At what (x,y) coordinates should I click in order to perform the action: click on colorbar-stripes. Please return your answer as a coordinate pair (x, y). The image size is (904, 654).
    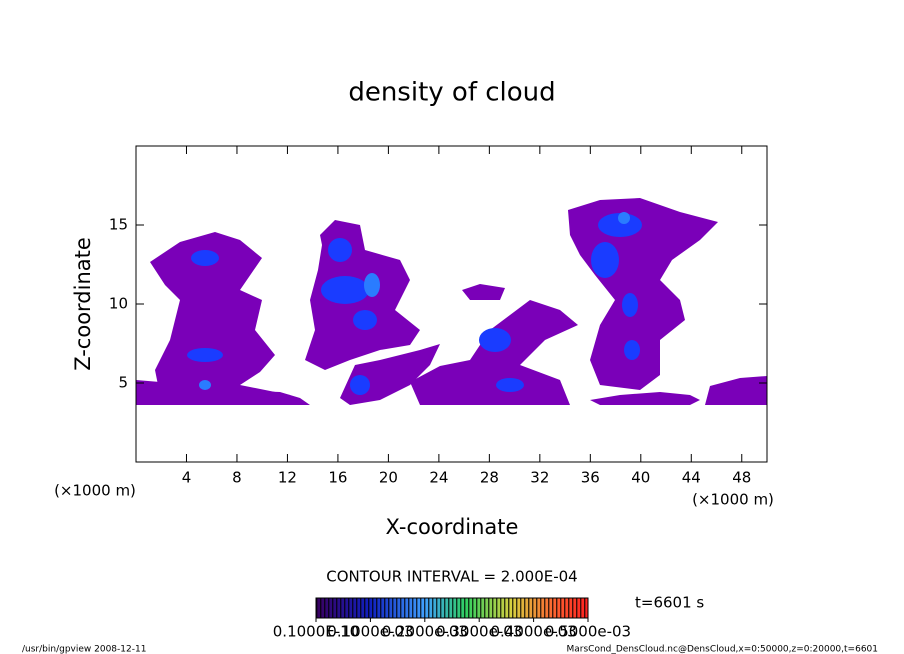
    Looking at the image, I should click on (452, 608).